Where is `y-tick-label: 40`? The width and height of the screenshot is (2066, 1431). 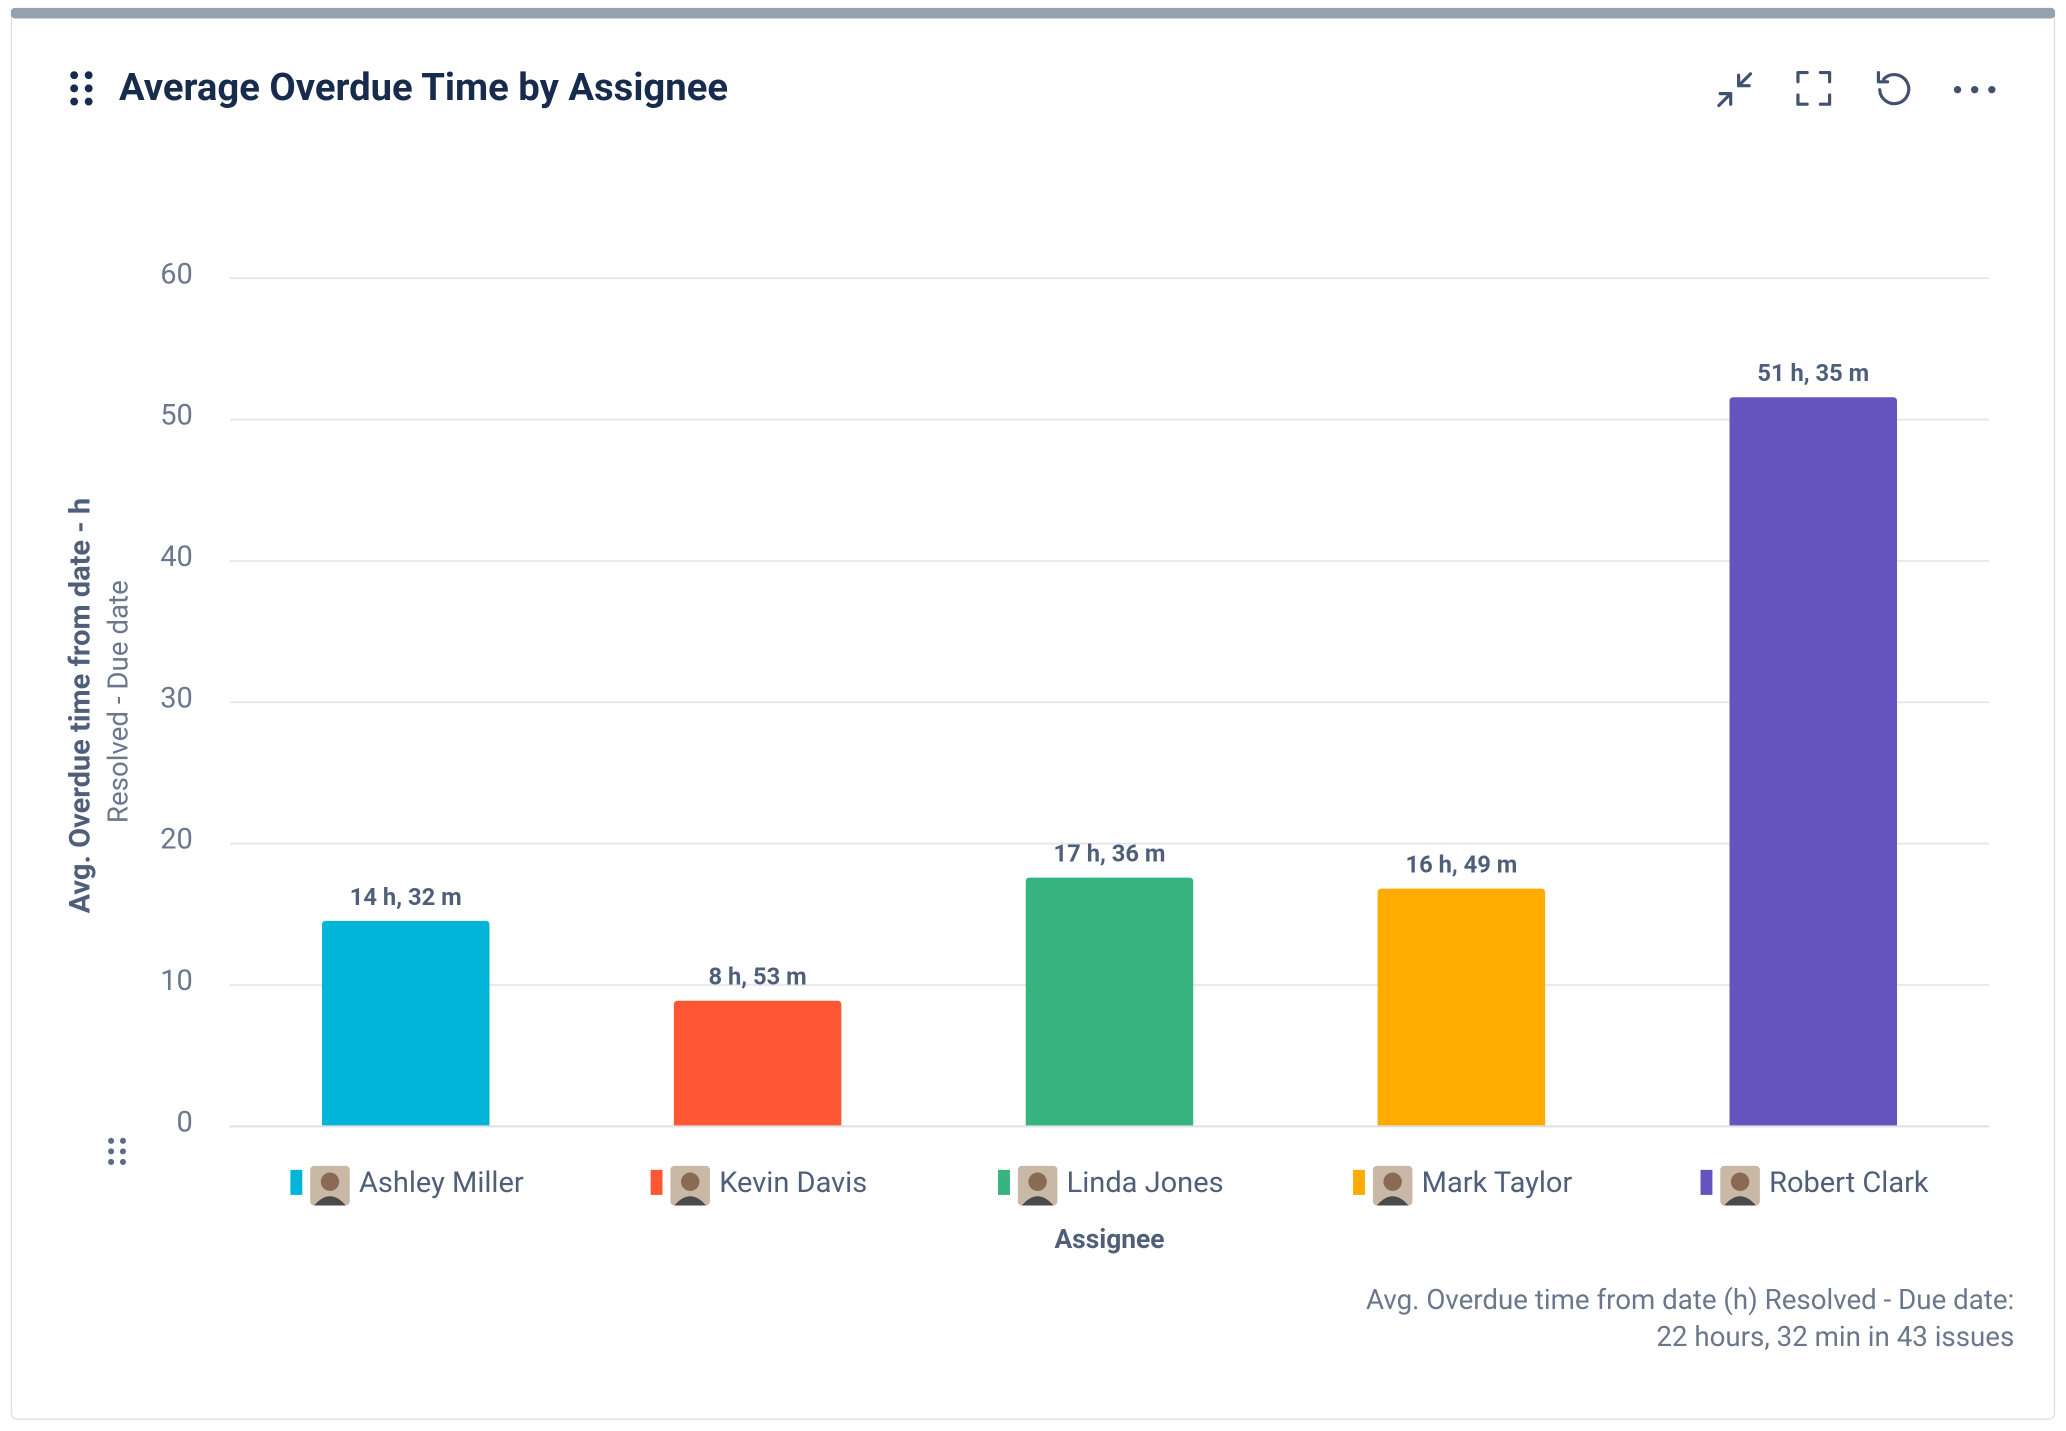
y-tick-label: 40 is located at coordinates (176, 557).